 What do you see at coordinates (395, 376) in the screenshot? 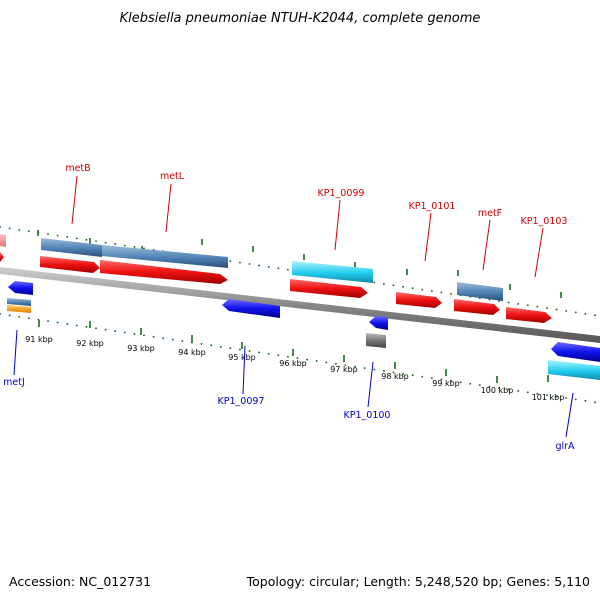
I see `ruler-label: 98 kbp` at bounding box center [395, 376].